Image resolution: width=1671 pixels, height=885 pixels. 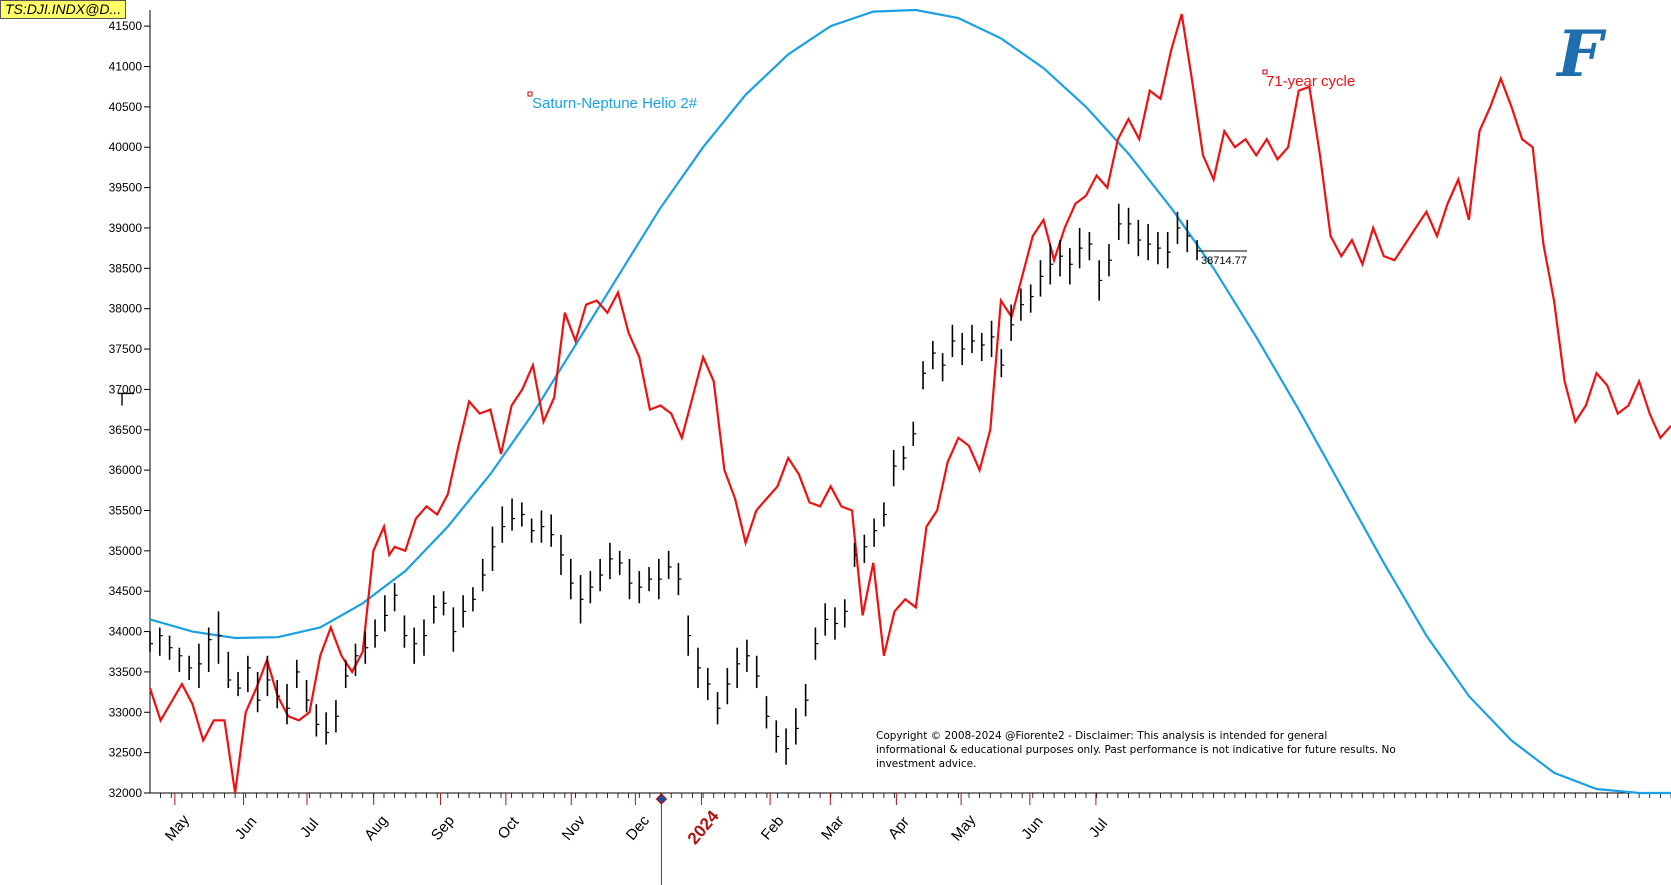 What do you see at coordinates (126, 147) in the screenshot?
I see `y-tick-label: 40000` at bounding box center [126, 147].